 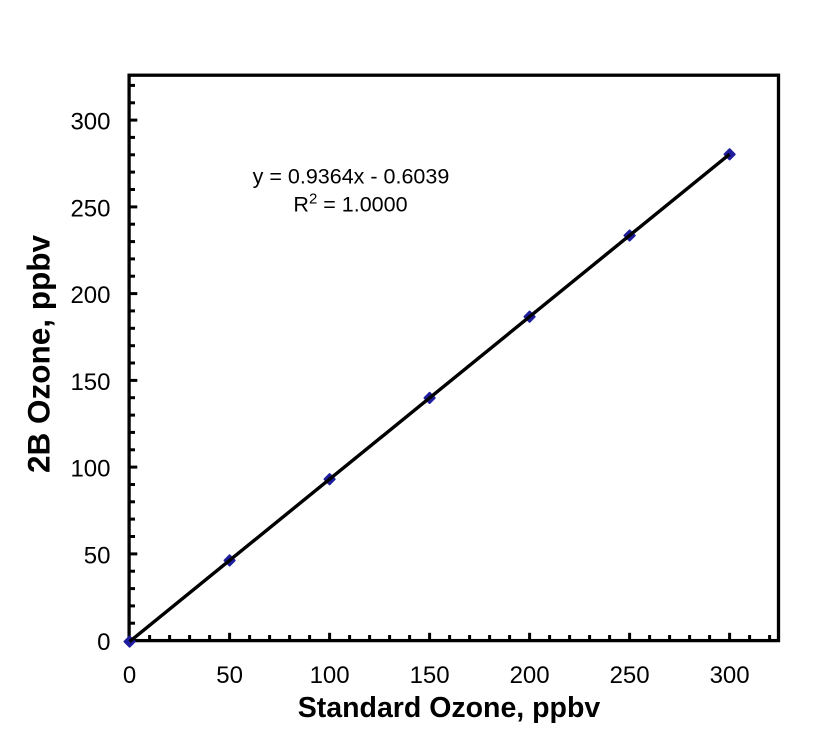 I want to click on svg-text: R2 = 1.0000, so click(x=350, y=204).